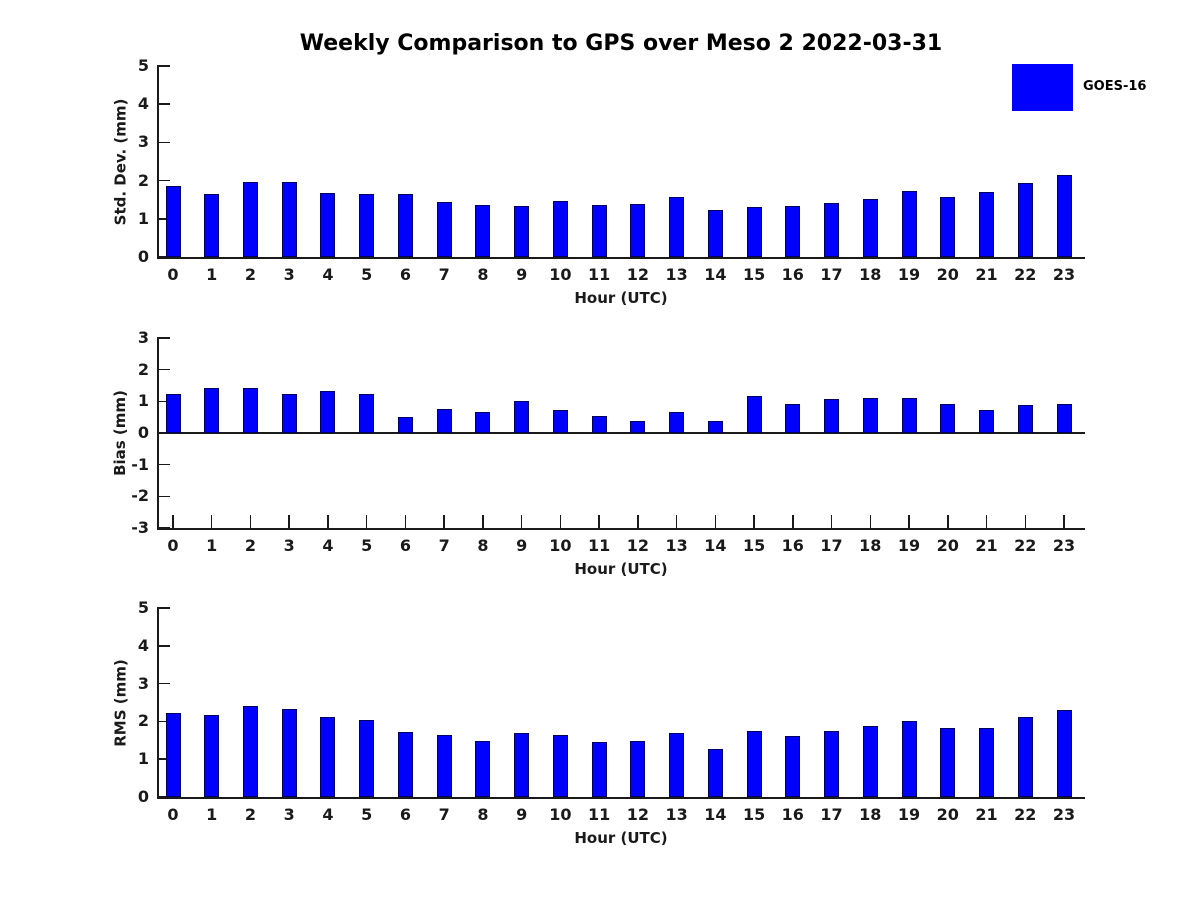 This screenshot has height=900, width=1200. Describe the element at coordinates (870, 814) in the screenshot. I see `x-tick-label: 18` at that location.